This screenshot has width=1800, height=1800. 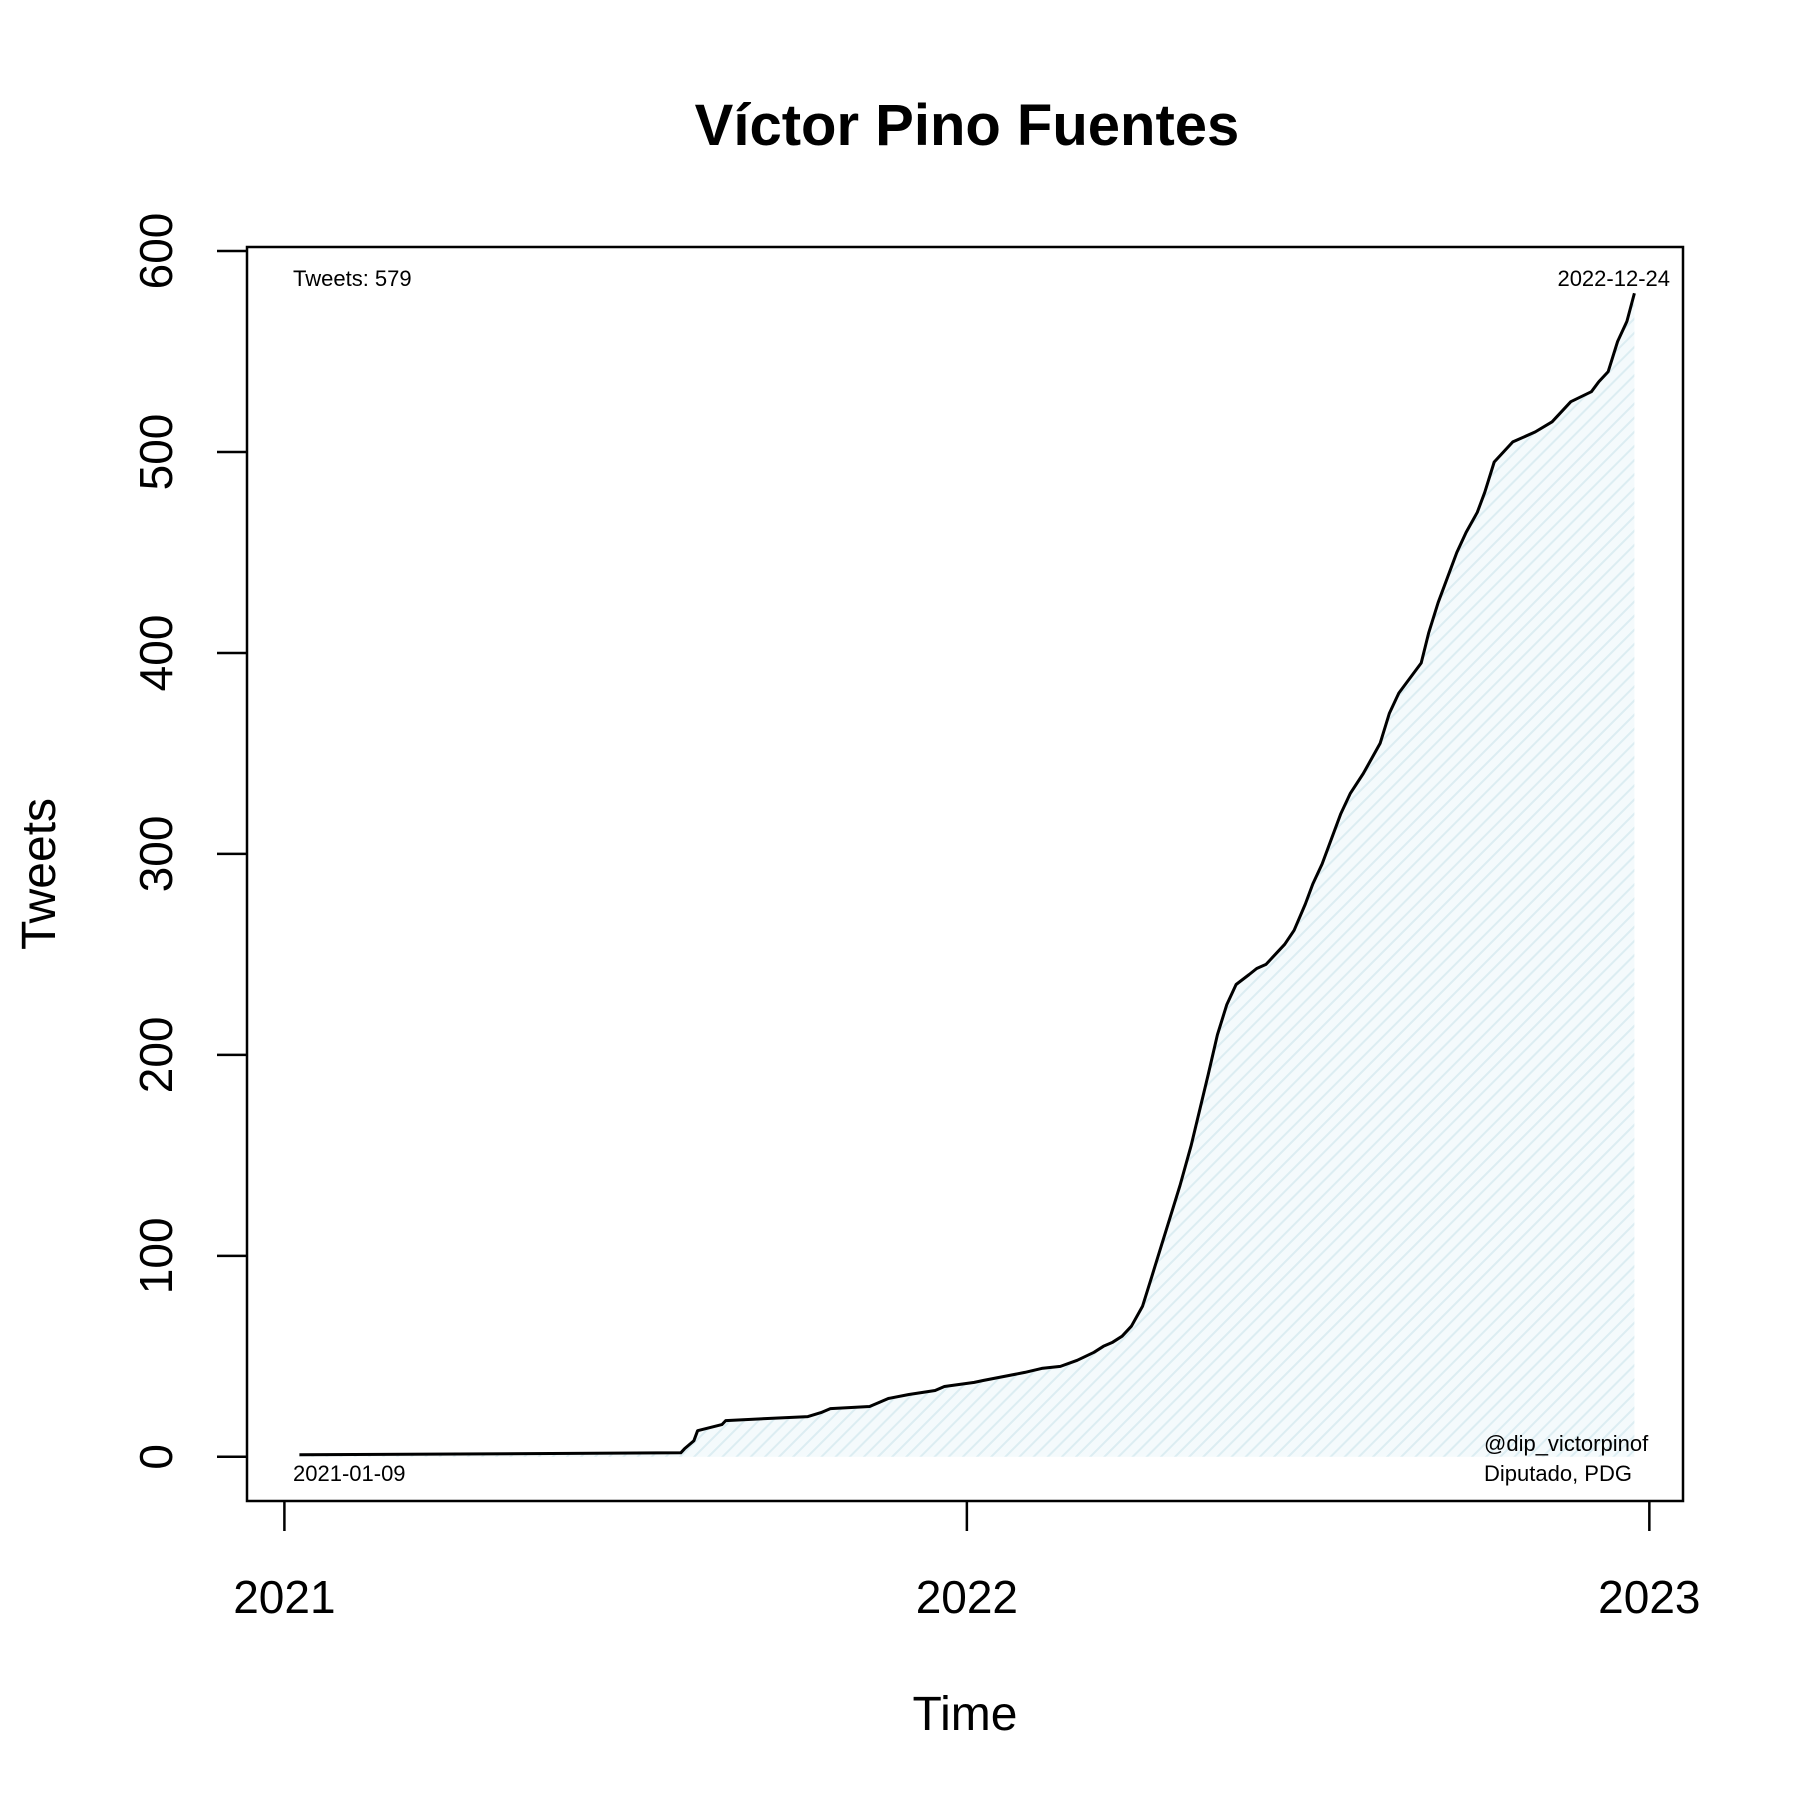 I want to click on x-axis: 2021 2022 2023, so click(x=967, y=1562).